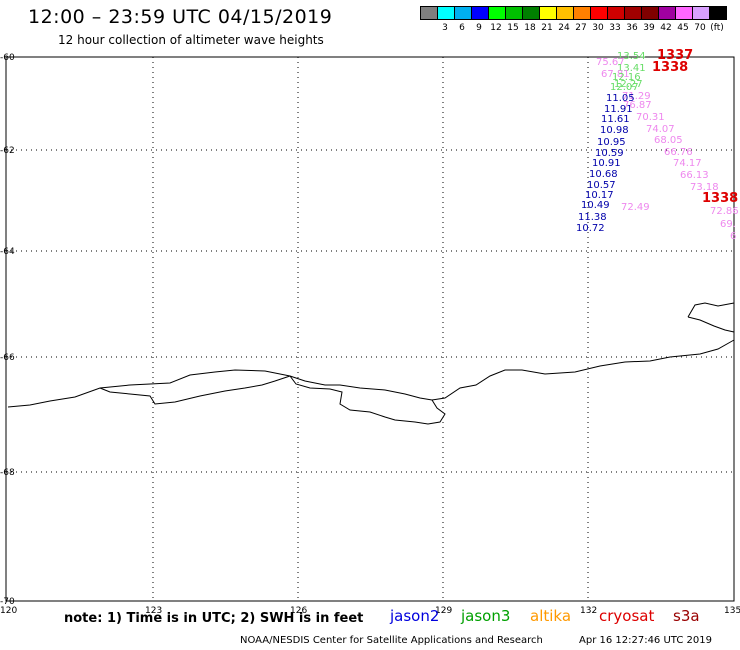 The image size is (740, 650). What do you see at coordinates (599, 195) in the screenshot?
I see `wave-height-label: 10.17` at bounding box center [599, 195].